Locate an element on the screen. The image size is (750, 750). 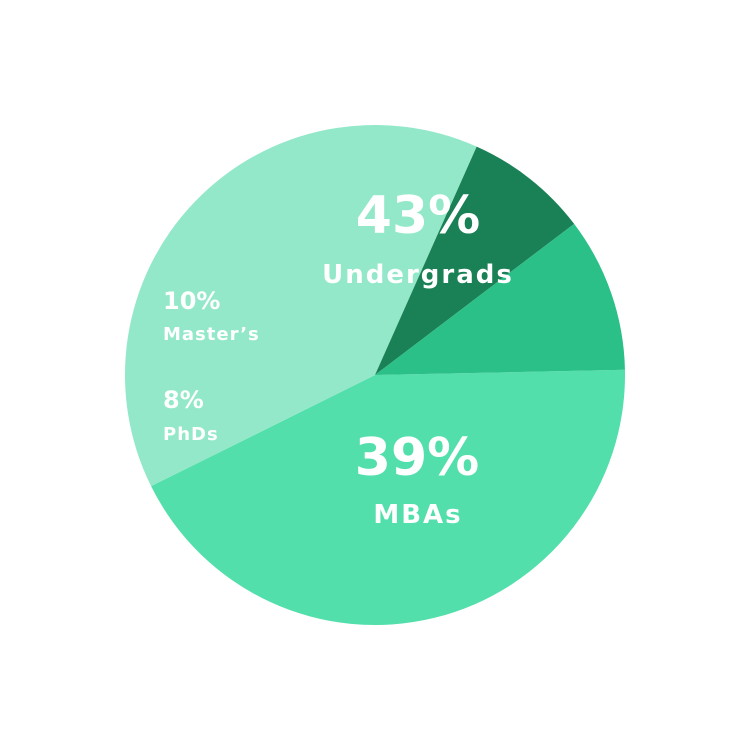
slice-label-masters: 10% Master’s is located at coordinates (211, 316).